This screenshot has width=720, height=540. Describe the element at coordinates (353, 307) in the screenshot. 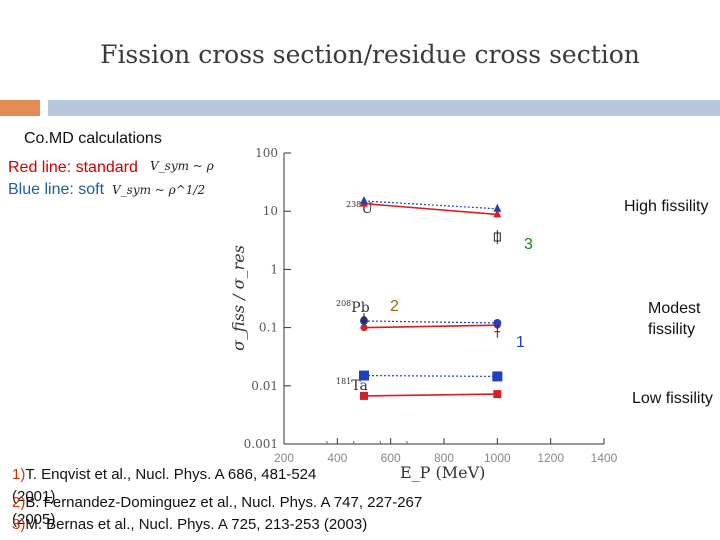

I see `nucleus-label: 208Pb` at that location.